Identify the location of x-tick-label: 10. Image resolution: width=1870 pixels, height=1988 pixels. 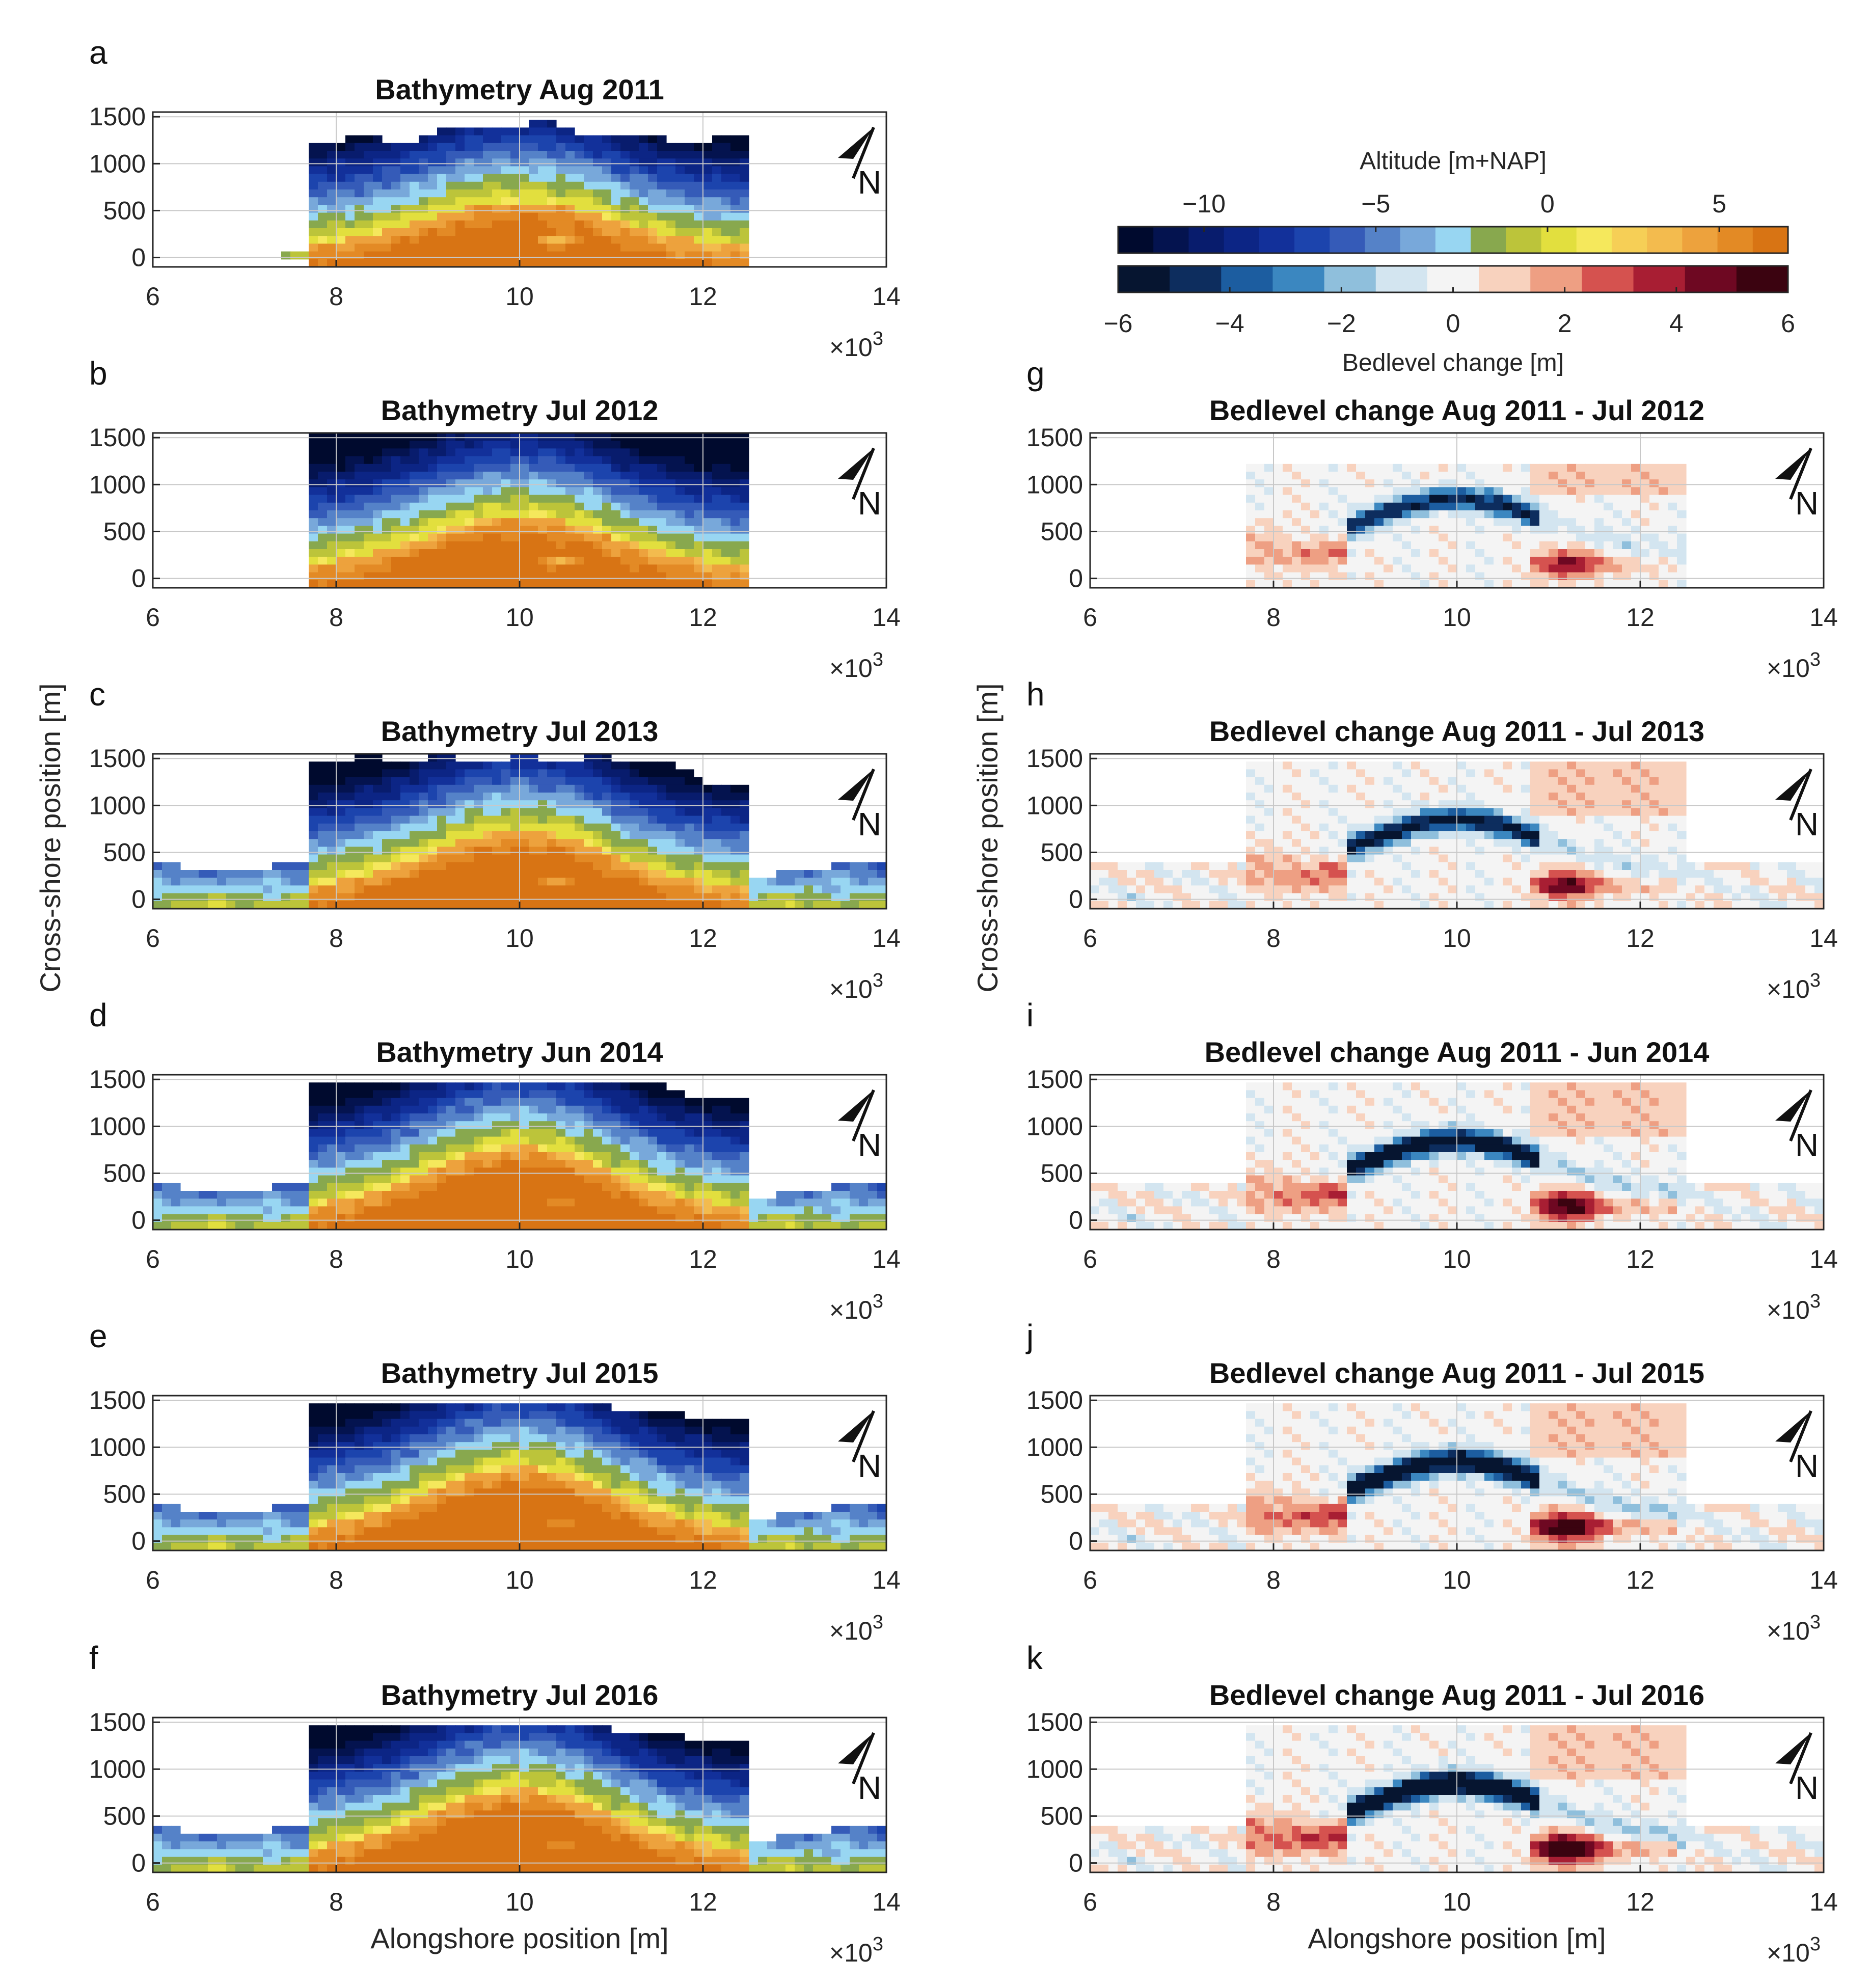
(519, 938).